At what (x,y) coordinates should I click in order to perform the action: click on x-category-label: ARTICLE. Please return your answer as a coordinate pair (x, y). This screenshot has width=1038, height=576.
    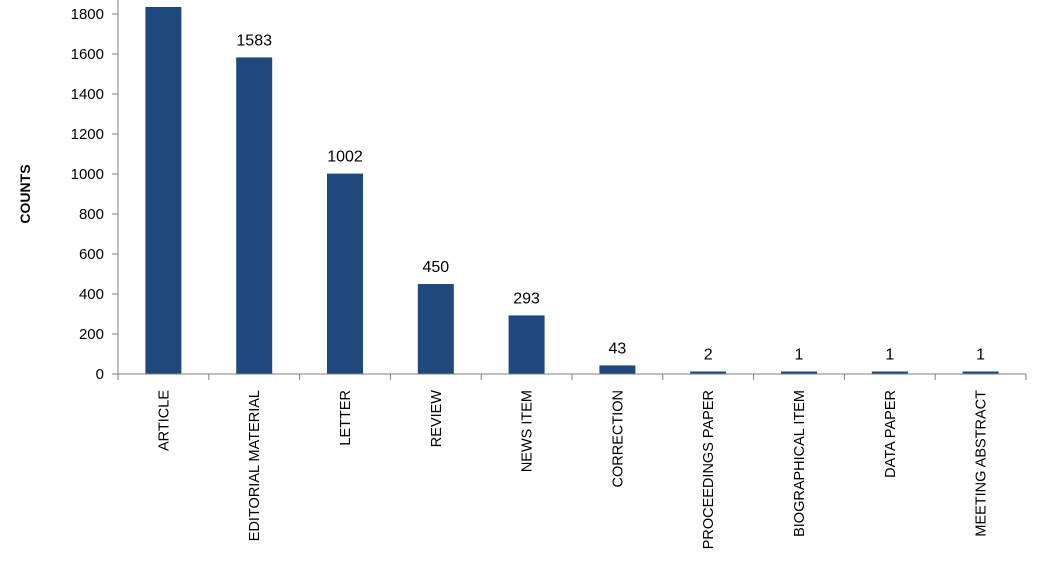
    Looking at the image, I should click on (164, 420).